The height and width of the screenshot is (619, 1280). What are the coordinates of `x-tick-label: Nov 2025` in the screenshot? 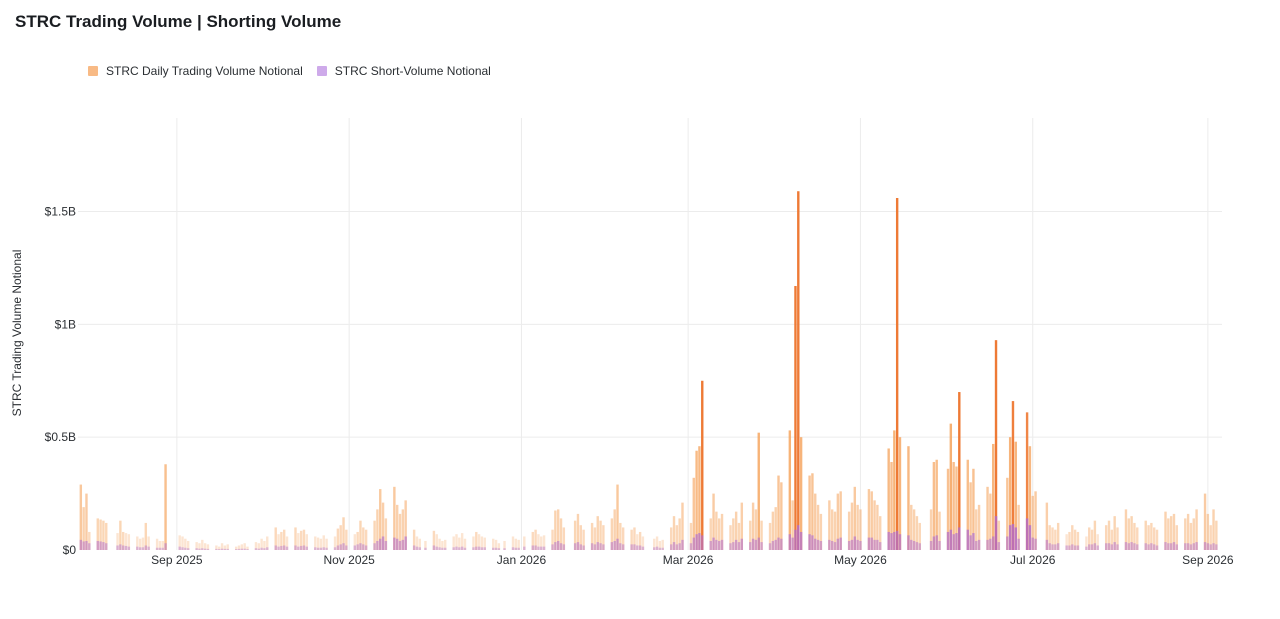 It's located at (349, 560).